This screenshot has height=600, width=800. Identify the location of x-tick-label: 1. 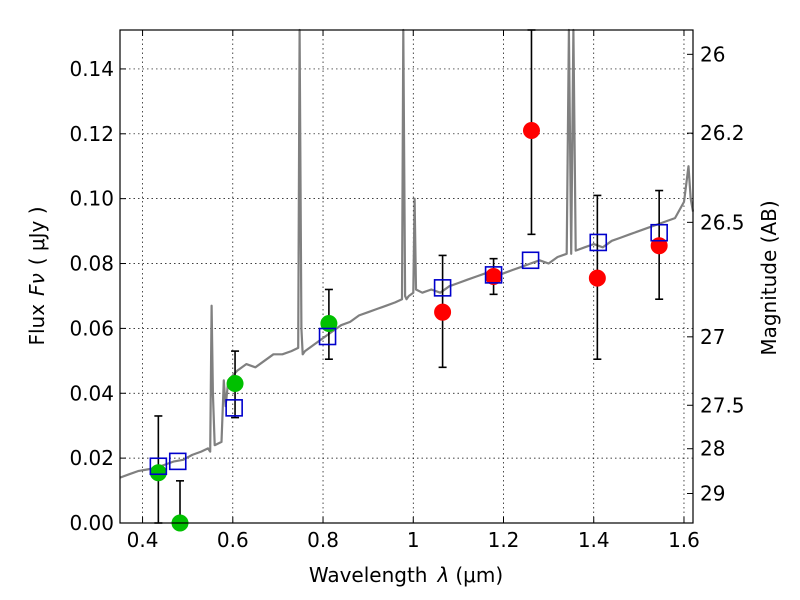
(413, 540).